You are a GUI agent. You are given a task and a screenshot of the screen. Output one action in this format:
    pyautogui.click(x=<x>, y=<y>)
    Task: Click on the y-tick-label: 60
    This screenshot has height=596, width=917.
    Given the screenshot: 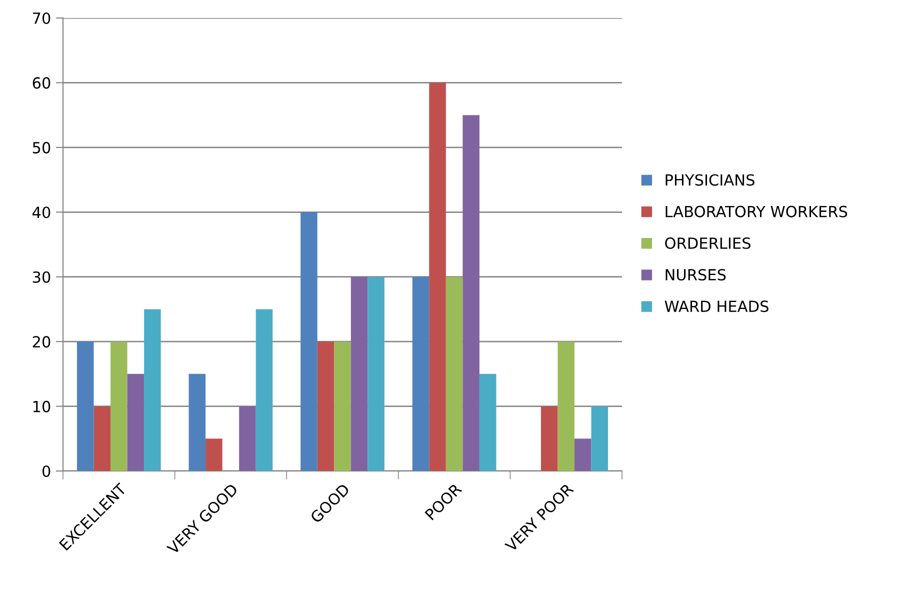 What is the action you would take?
    pyautogui.click(x=41, y=83)
    